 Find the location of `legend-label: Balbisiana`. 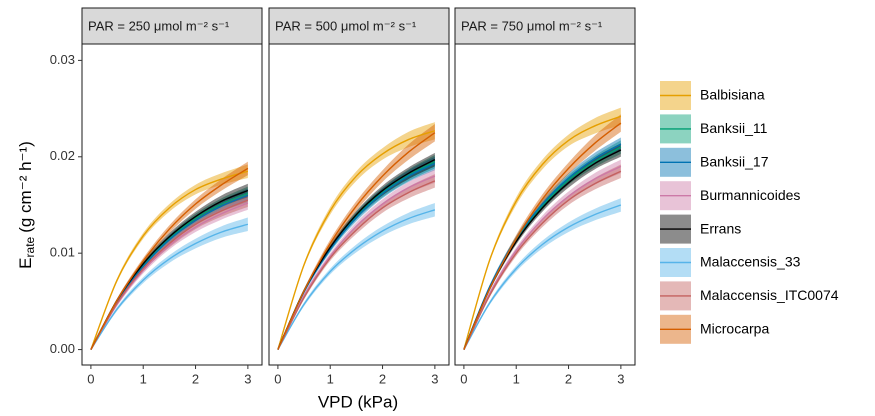

legend-label: Balbisiana is located at coordinates (732, 95).